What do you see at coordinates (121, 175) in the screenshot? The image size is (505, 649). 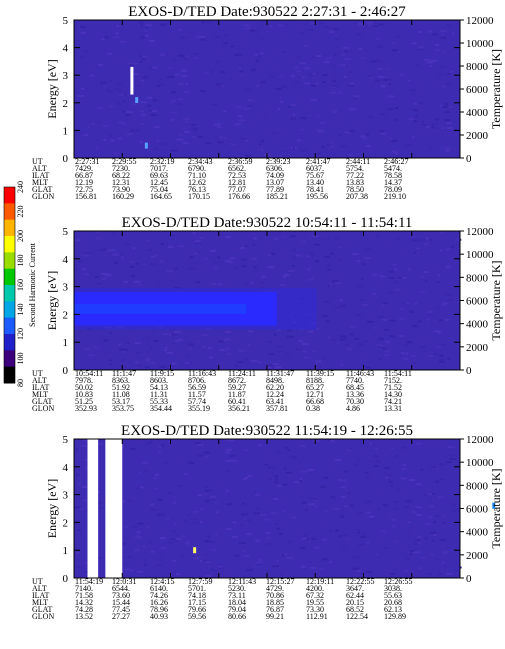 I see `table-cell: 68.22` at bounding box center [121, 175].